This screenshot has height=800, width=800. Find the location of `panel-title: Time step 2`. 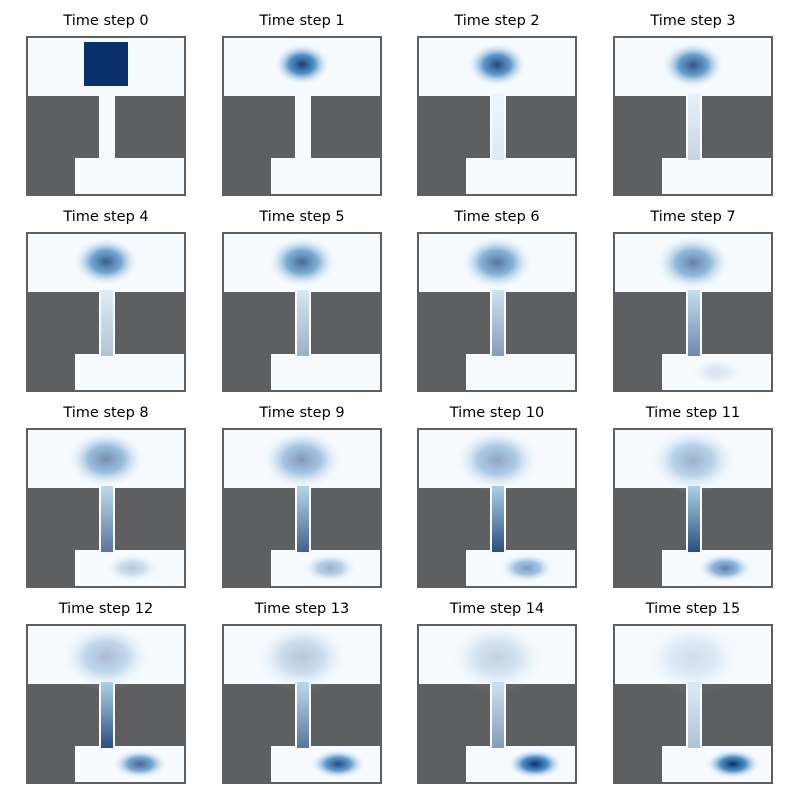

panel-title: Time step 2 is located at coordinates (497, 21).